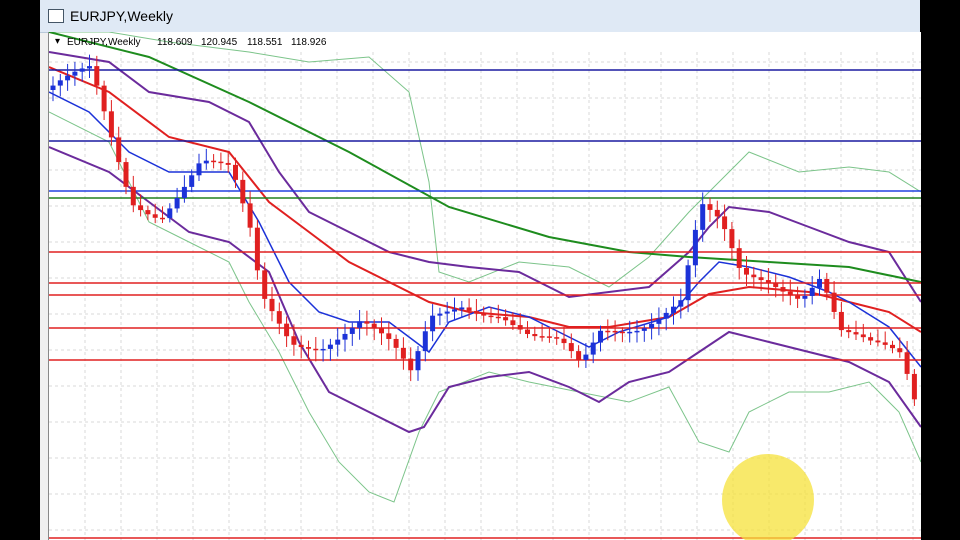 The image size is (960, 540). What do you see at coordinates (121, 16) in the screenshot?
I see `window-title: EURJPY,Weekly` at bounding box center [121, 16].